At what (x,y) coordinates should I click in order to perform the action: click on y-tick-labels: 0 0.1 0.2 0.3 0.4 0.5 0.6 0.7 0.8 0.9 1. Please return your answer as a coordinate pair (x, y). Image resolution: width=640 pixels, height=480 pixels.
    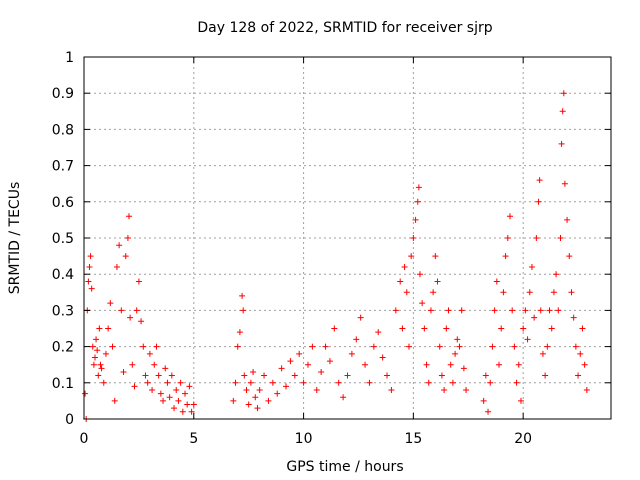
    Looking at the image, I should click on (63, 239).